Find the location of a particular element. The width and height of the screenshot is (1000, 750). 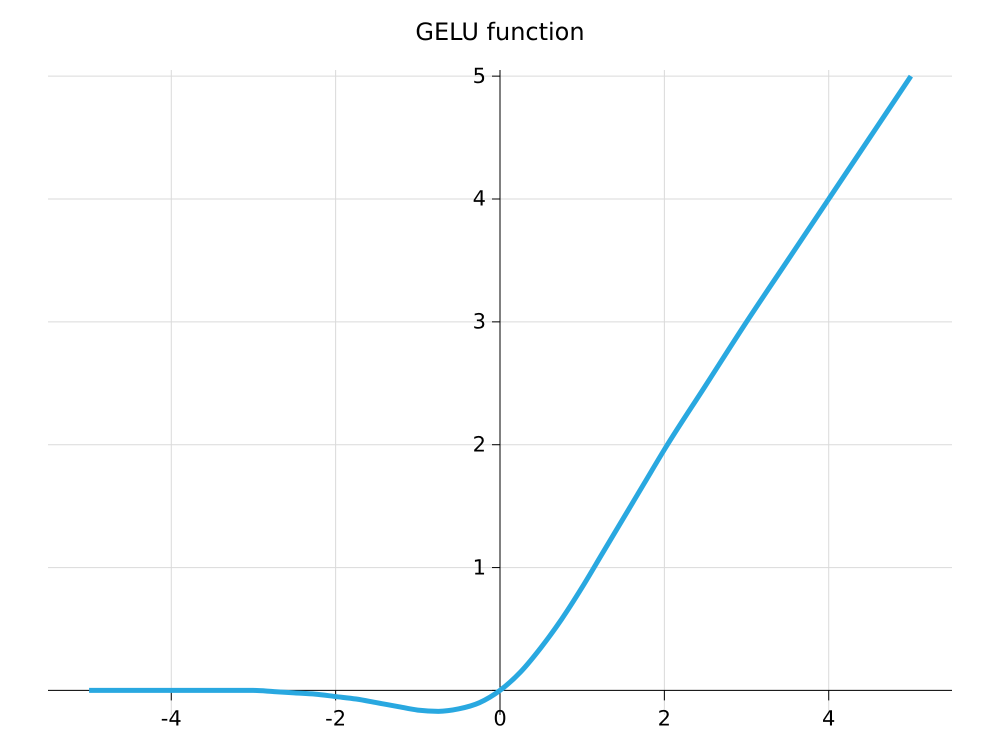

chart-title: GELU function is located at coordinates (500, 32).